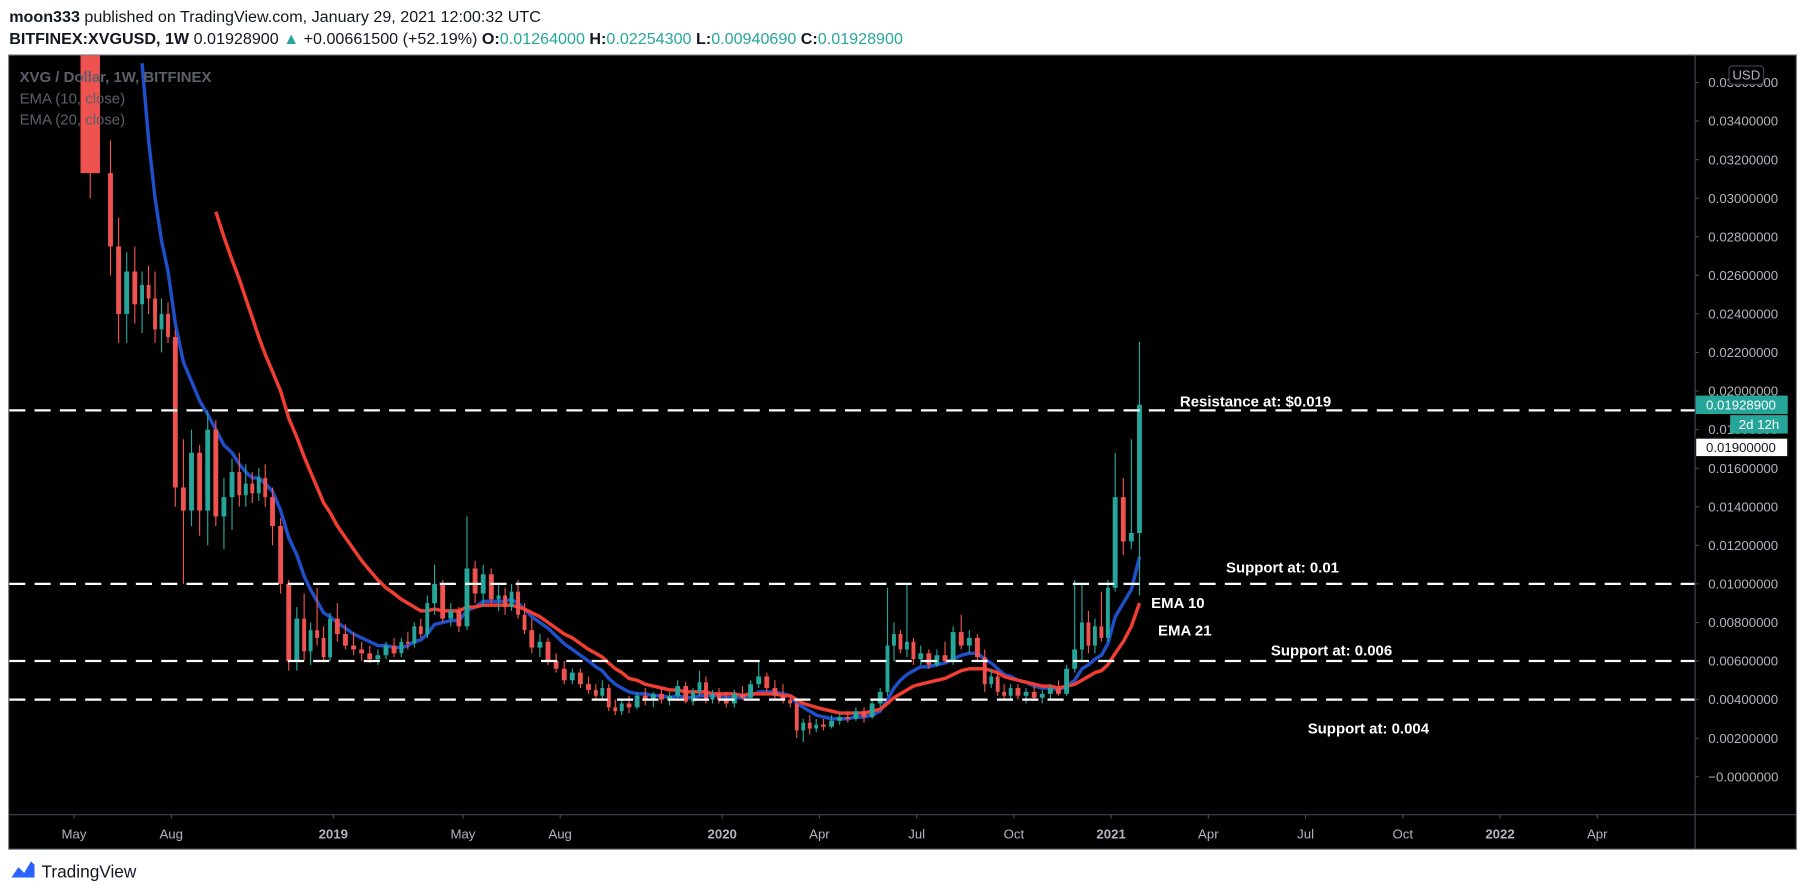 This screenshot has width=1805, height=895. What do you see at coordinates (391, 39) in the screenshot?
I see `change: +0.00661500 (+52.19%)` at bounding box center [391, 39].